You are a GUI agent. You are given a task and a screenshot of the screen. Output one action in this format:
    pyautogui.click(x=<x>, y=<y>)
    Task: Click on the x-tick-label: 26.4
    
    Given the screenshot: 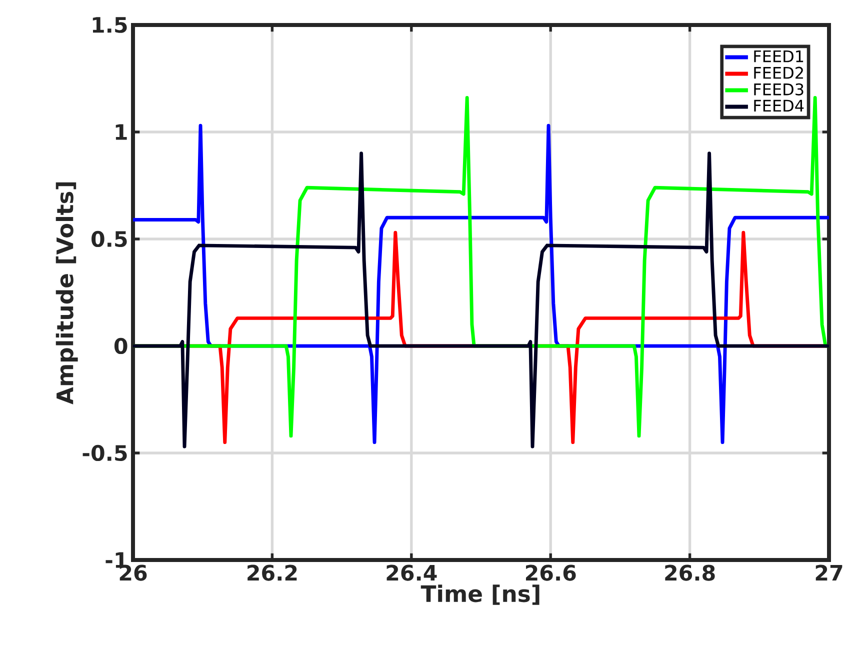 What is the action you would take?
    pyautogui.click(x=411, y=572)
    